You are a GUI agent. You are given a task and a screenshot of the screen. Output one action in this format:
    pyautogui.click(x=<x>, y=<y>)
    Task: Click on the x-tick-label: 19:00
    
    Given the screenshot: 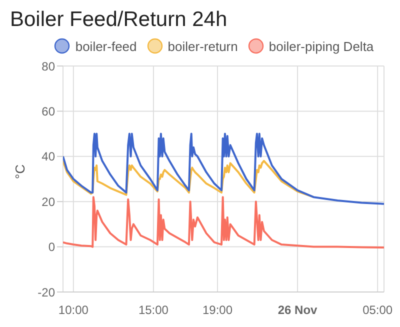 What is the action you would take?
    pyautogui.click(x=217, y=310)
    